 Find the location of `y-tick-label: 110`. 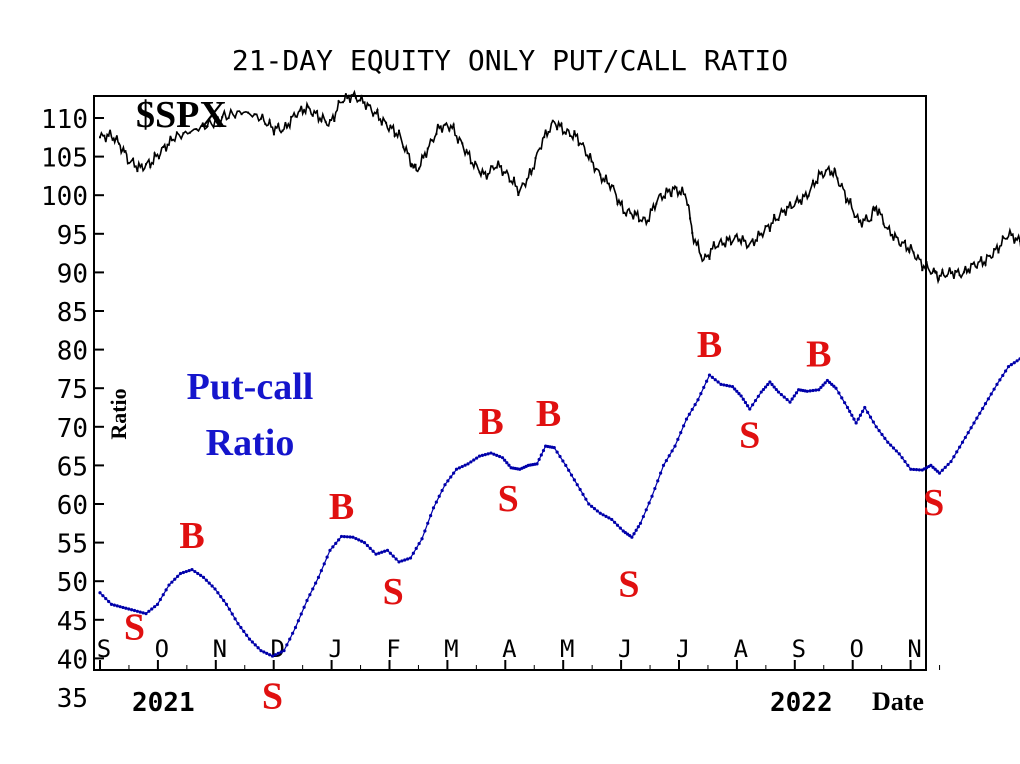

y-tick-label: 110 is located at coordinates (64, 120).